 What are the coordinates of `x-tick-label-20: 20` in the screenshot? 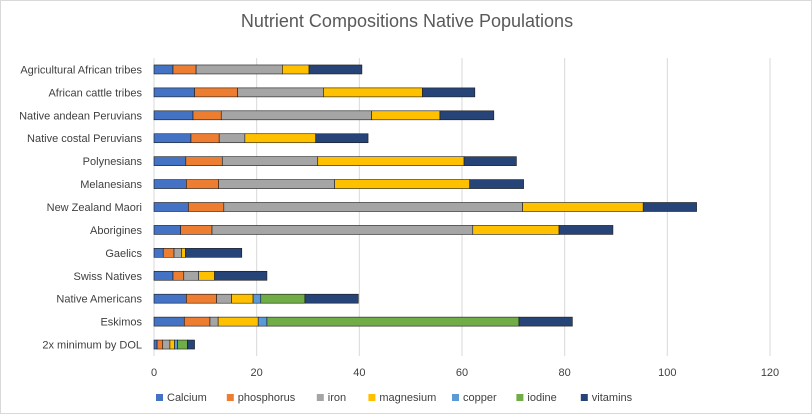 It's located at (257, 373).